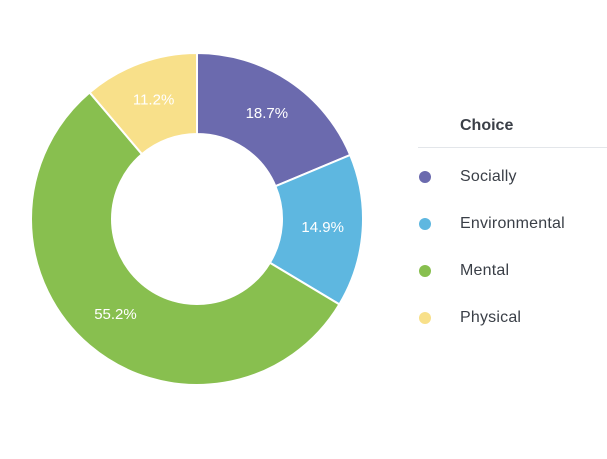 The height and width of the screenshot is (459, 607). I want to click on legend-label: Socially, so click(488, 176).